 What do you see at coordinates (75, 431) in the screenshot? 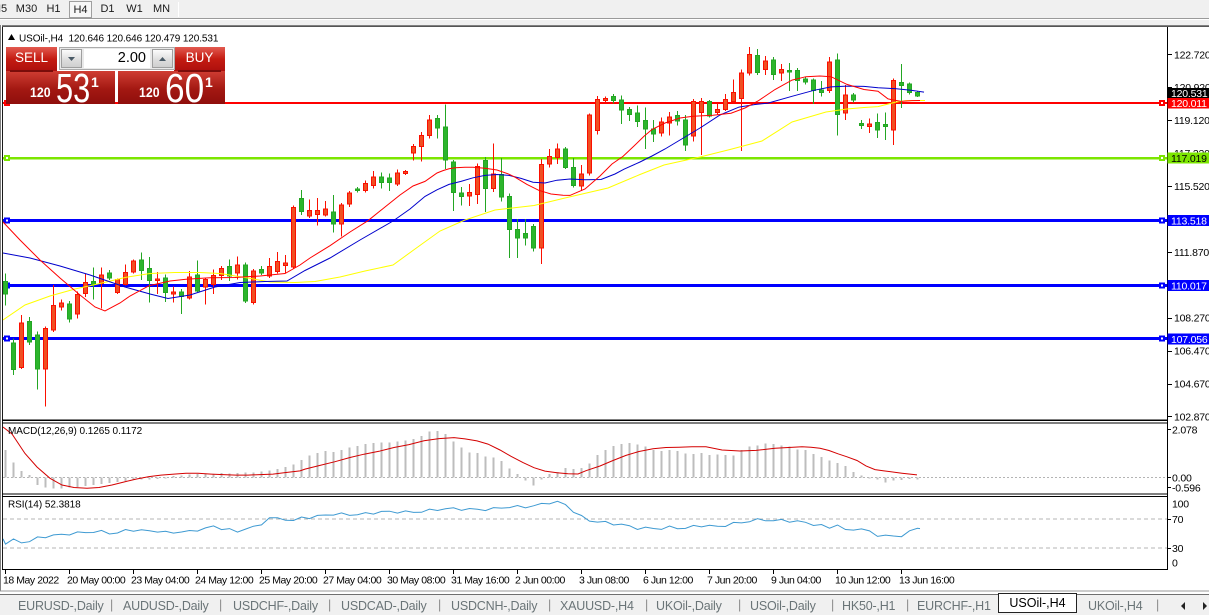
I see `svg-text: MACD(12,26,9) 0.1265 0.1172` at bounding box center [75, 431].